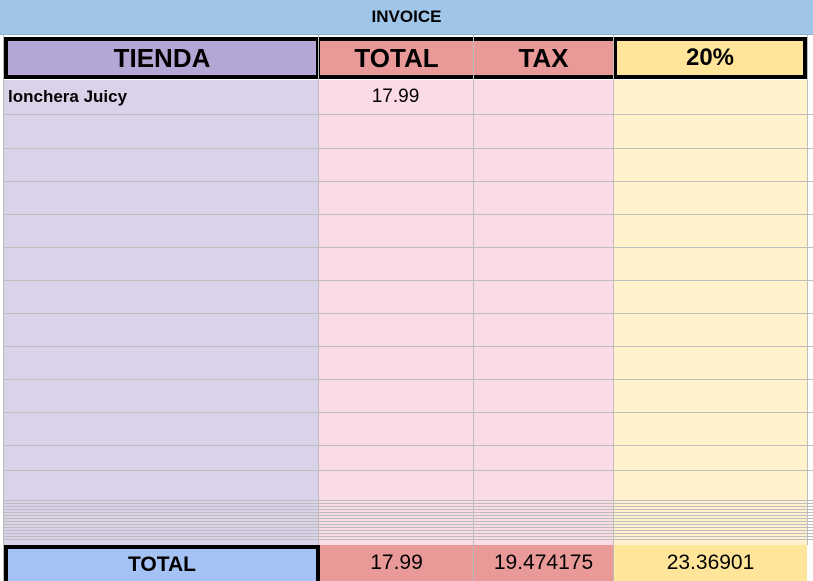 This screenshot has width=813, height=581. I want to click on header-cell: 20%, so click(710, 58).